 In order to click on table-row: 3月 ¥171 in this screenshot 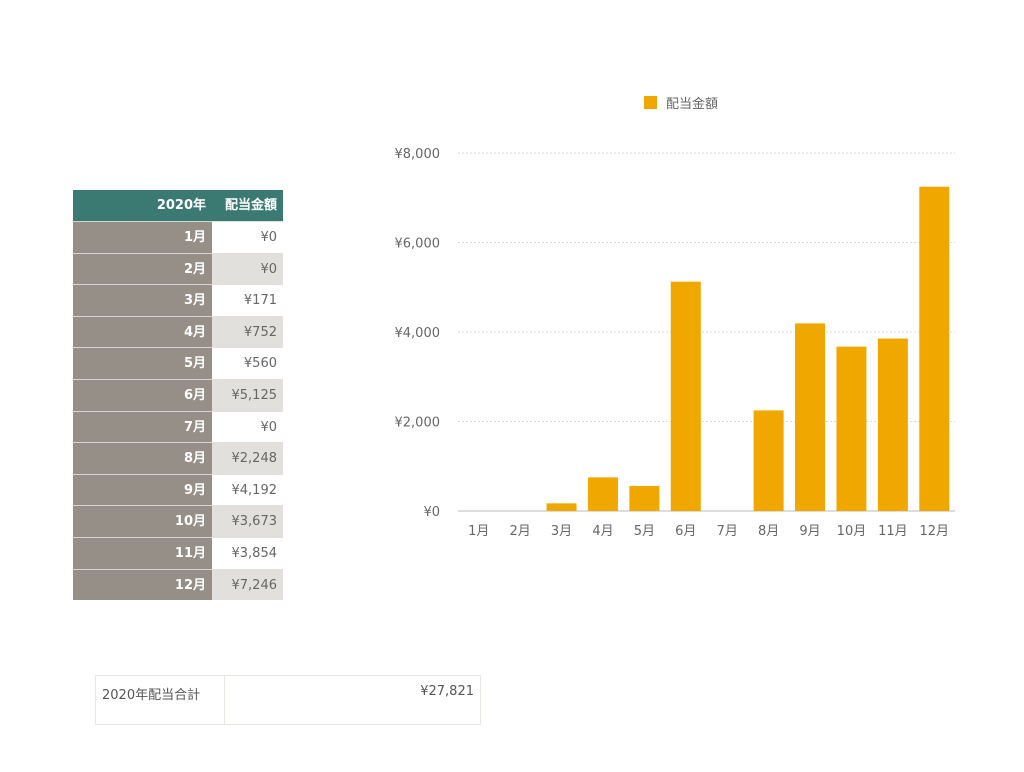, I will do `click(178, 300)`.